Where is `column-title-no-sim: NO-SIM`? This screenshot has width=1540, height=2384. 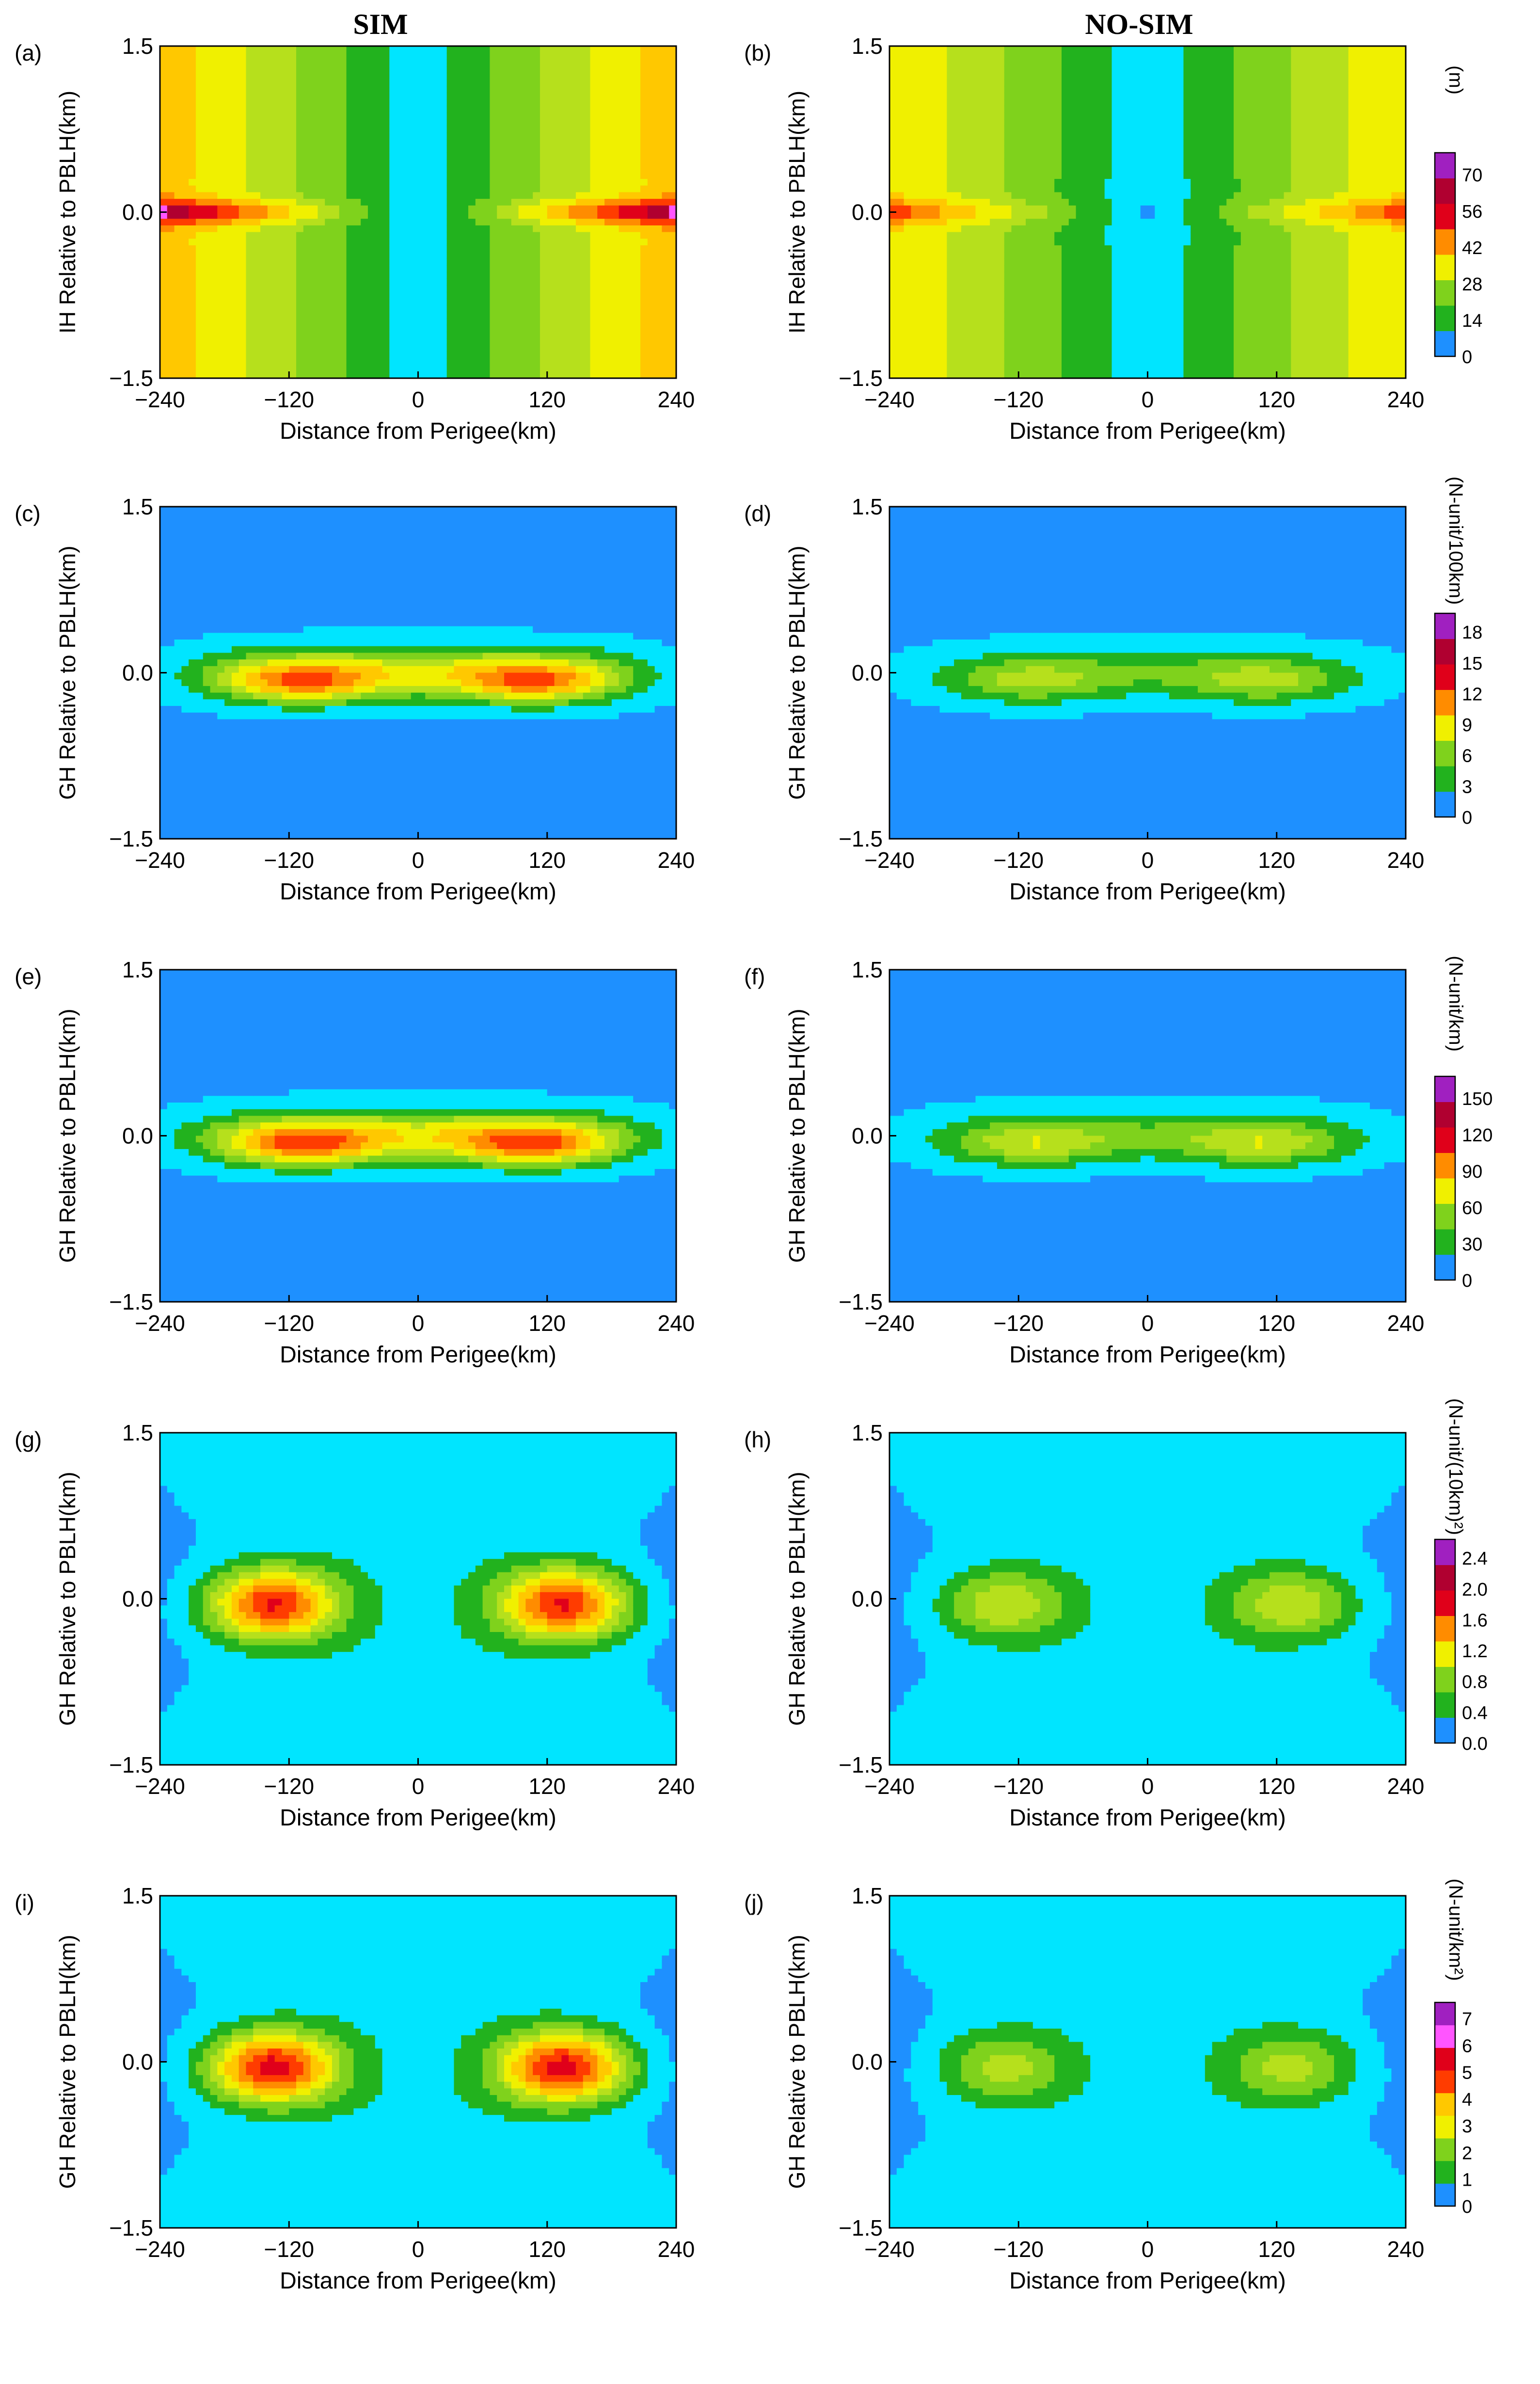
column-title-no-sim: NO-SIM is located at coordinates (1139, 24).